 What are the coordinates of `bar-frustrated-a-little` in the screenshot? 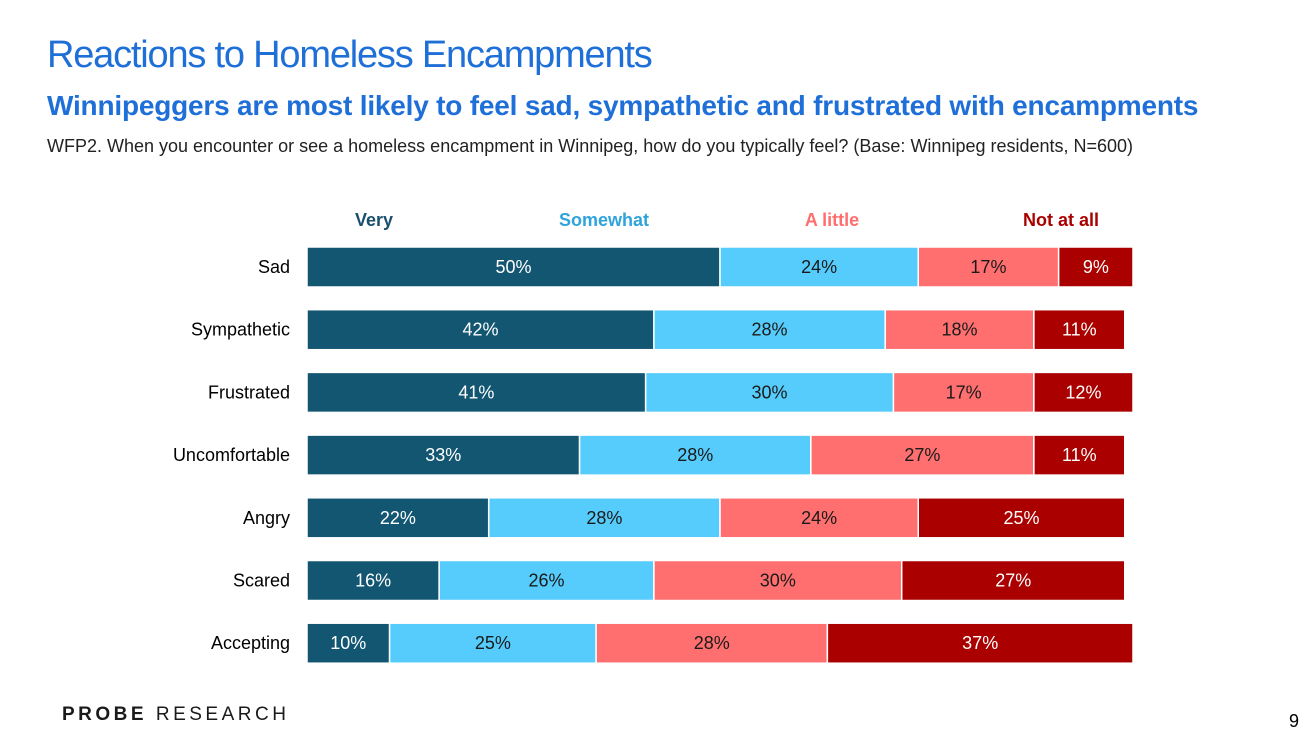 It's located at (963, 392).